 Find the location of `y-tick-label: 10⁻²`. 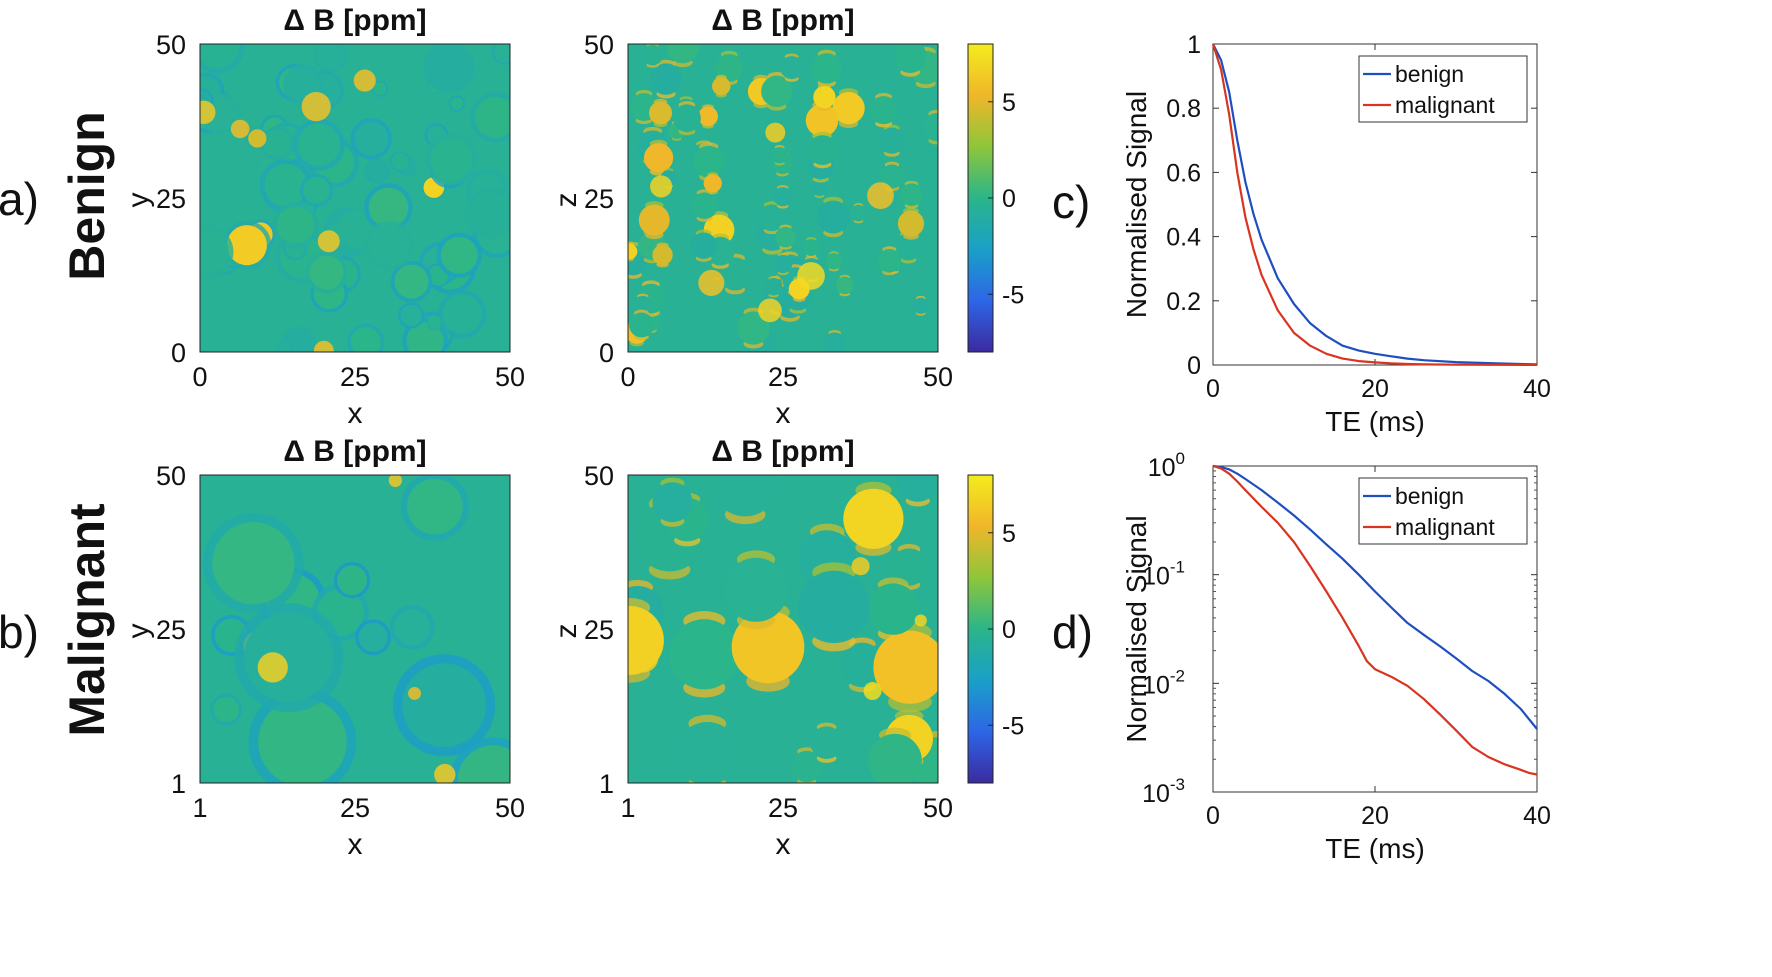

y-tick-label: 10⁻² is located at coordinates (1163, 682).